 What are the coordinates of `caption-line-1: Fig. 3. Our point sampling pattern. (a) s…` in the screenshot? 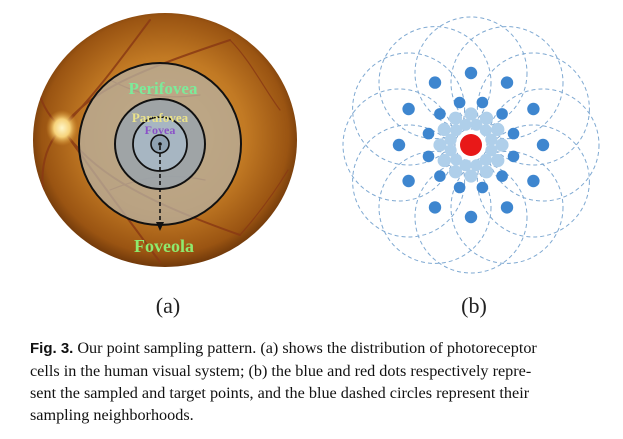 It's located at (314, 348).